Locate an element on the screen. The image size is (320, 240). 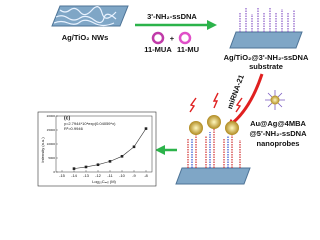
label: Ag/TiO₂ NWs is located at coordinates (85, 37).